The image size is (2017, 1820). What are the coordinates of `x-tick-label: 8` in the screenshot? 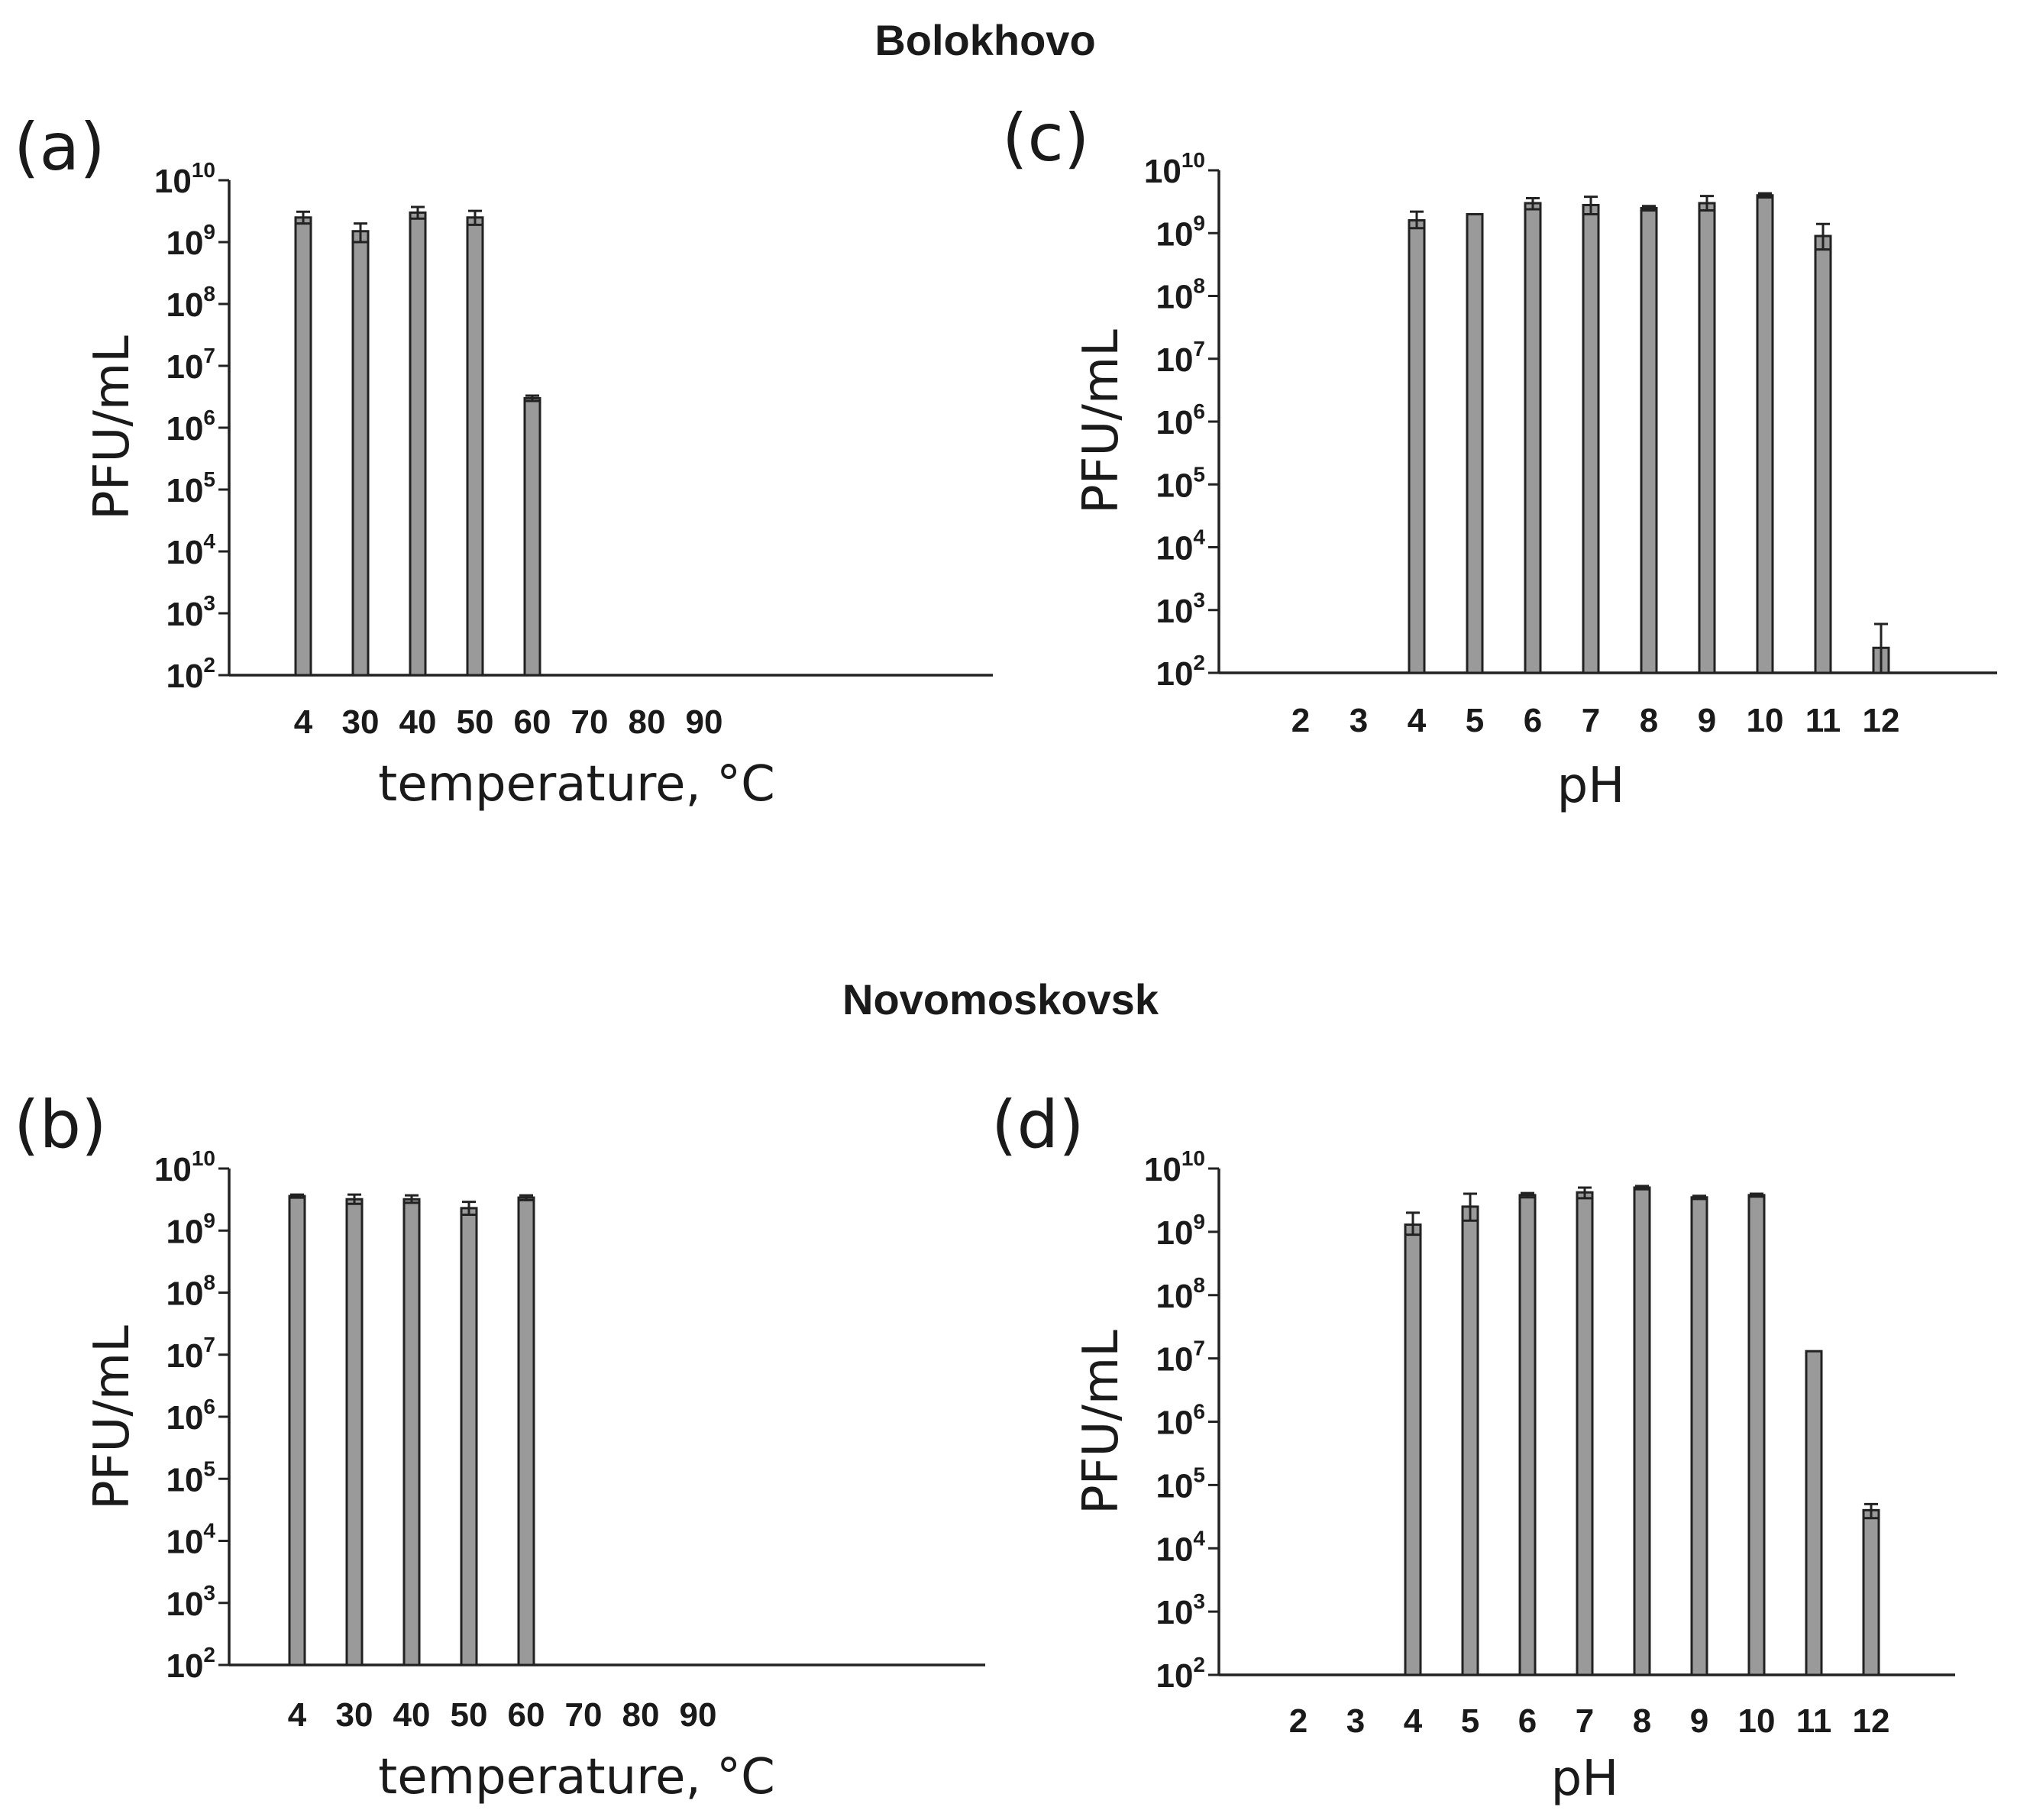 It's located at (1649, 720).